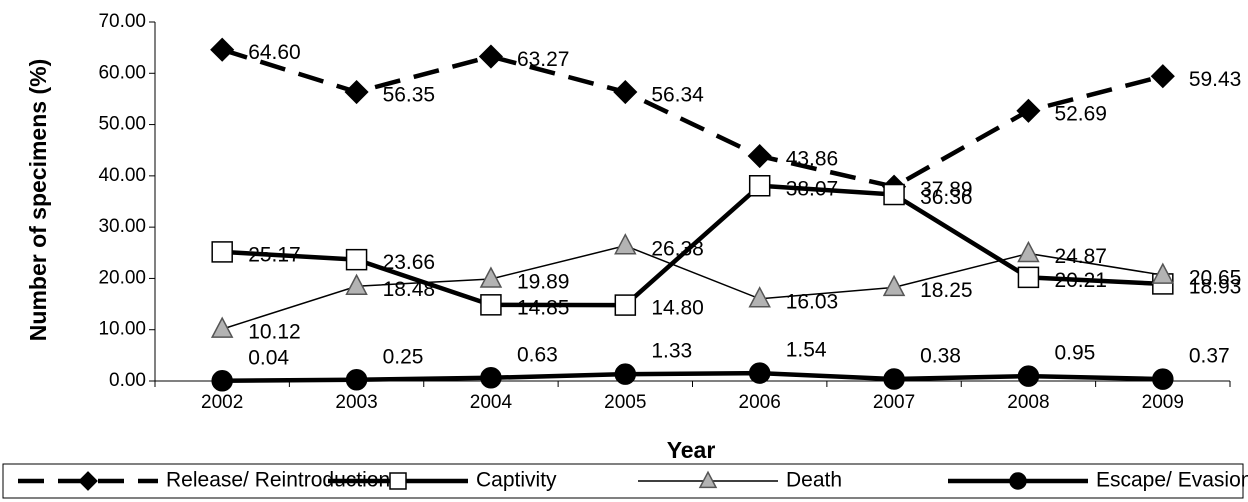 This screenshot has width=1248, height=502. What do you see at coordinates (543, 282) in the screenshot?
I see `data-label: 19.89` at bounding box center [543, 282].